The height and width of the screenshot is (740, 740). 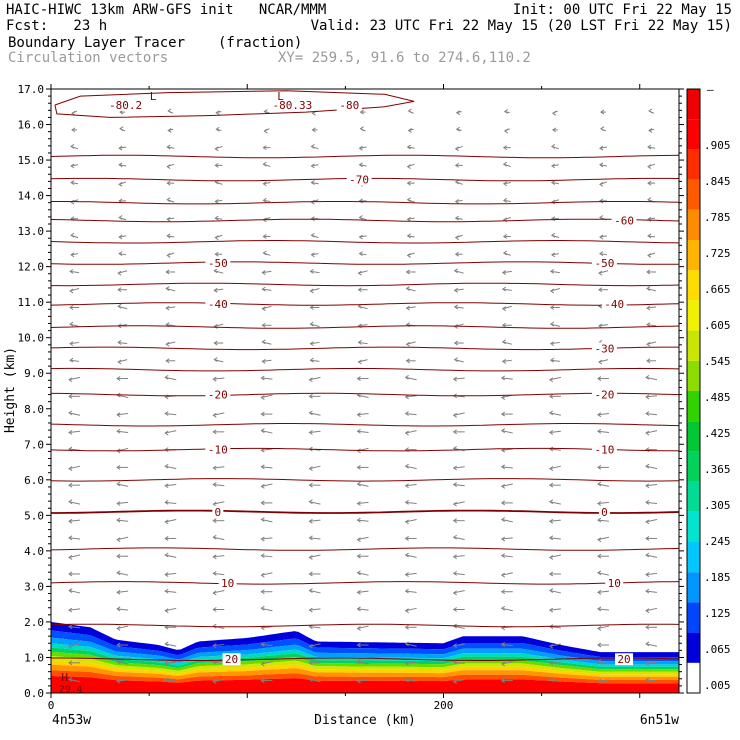 I want to click on y-tick-label: 7.0, so click(x=34, y=444).